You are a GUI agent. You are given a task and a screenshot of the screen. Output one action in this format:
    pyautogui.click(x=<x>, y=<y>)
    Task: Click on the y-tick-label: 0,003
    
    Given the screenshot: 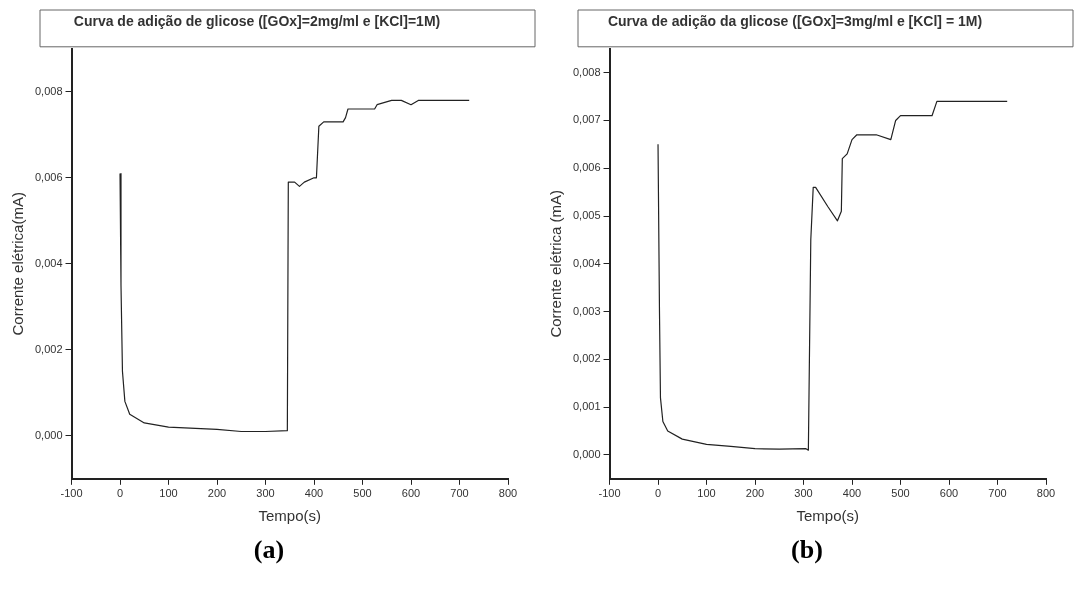 What is the action you would take?
    pyautogui.click(x=587, y=310)
    